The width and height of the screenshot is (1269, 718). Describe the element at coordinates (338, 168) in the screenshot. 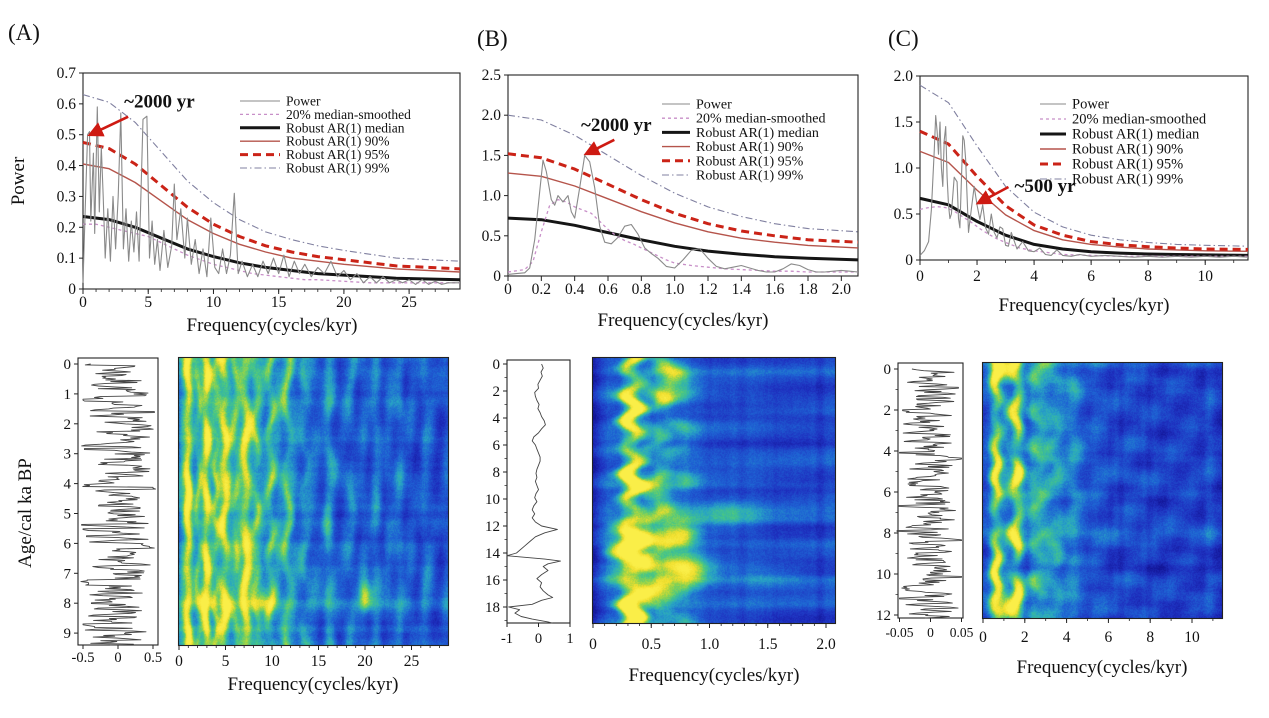

I see `legend-label: Robust AR(1) 99%` at that location.